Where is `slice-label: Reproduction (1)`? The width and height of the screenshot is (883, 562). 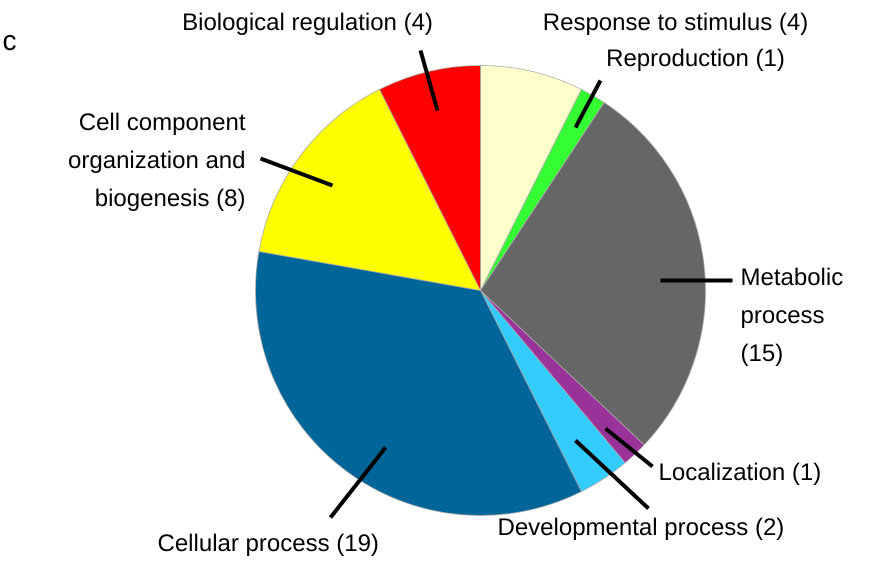
slice-label: Reproduction (1) is located at coordinates (695, 58).